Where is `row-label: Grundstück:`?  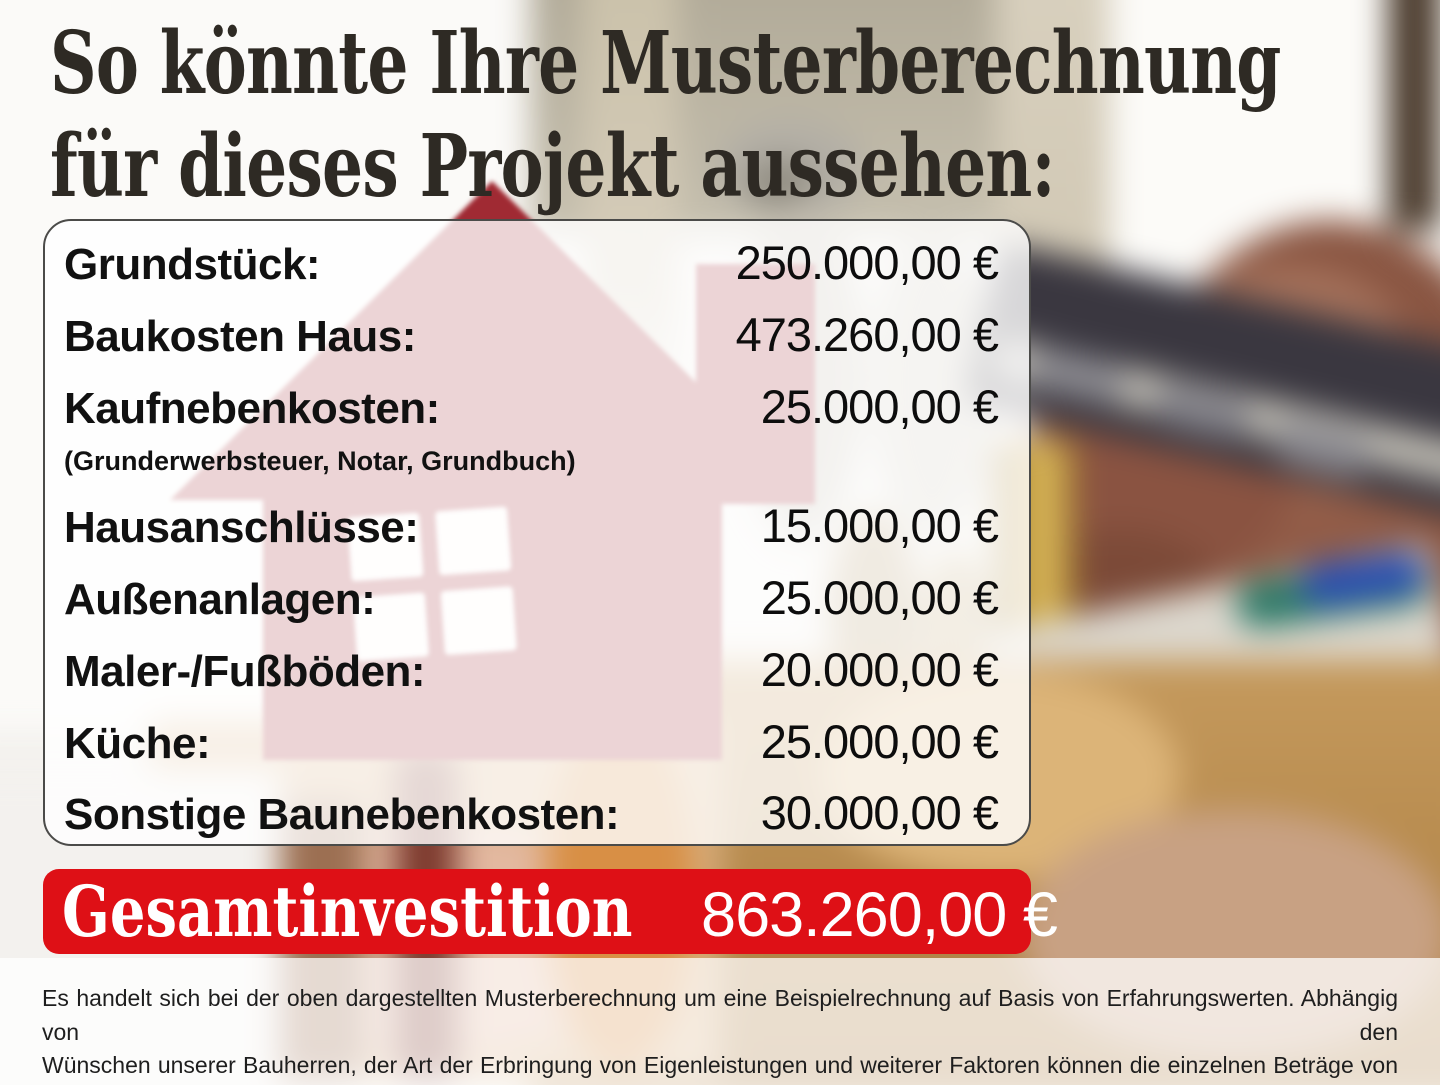
row-label: Grundstück: is located at coordinates (192, 264).